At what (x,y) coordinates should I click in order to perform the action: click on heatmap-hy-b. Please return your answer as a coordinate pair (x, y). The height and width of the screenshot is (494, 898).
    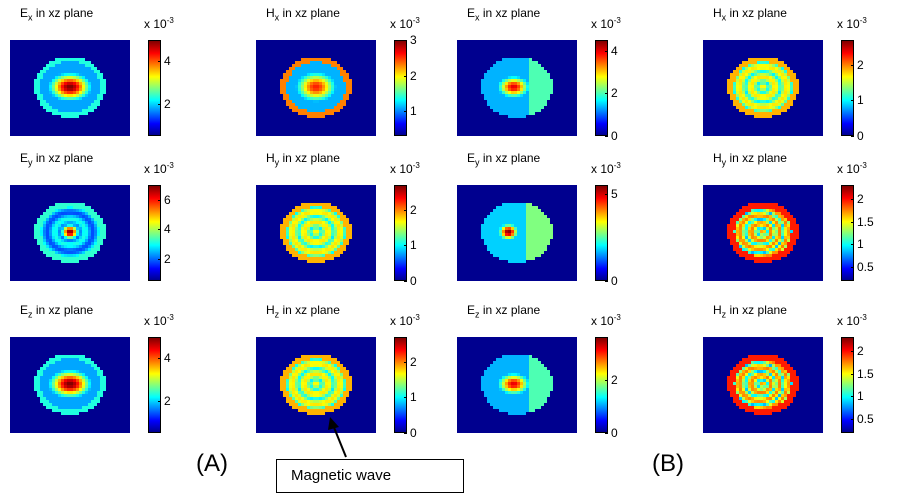
    Looking at the image, I should click on (763, 233).